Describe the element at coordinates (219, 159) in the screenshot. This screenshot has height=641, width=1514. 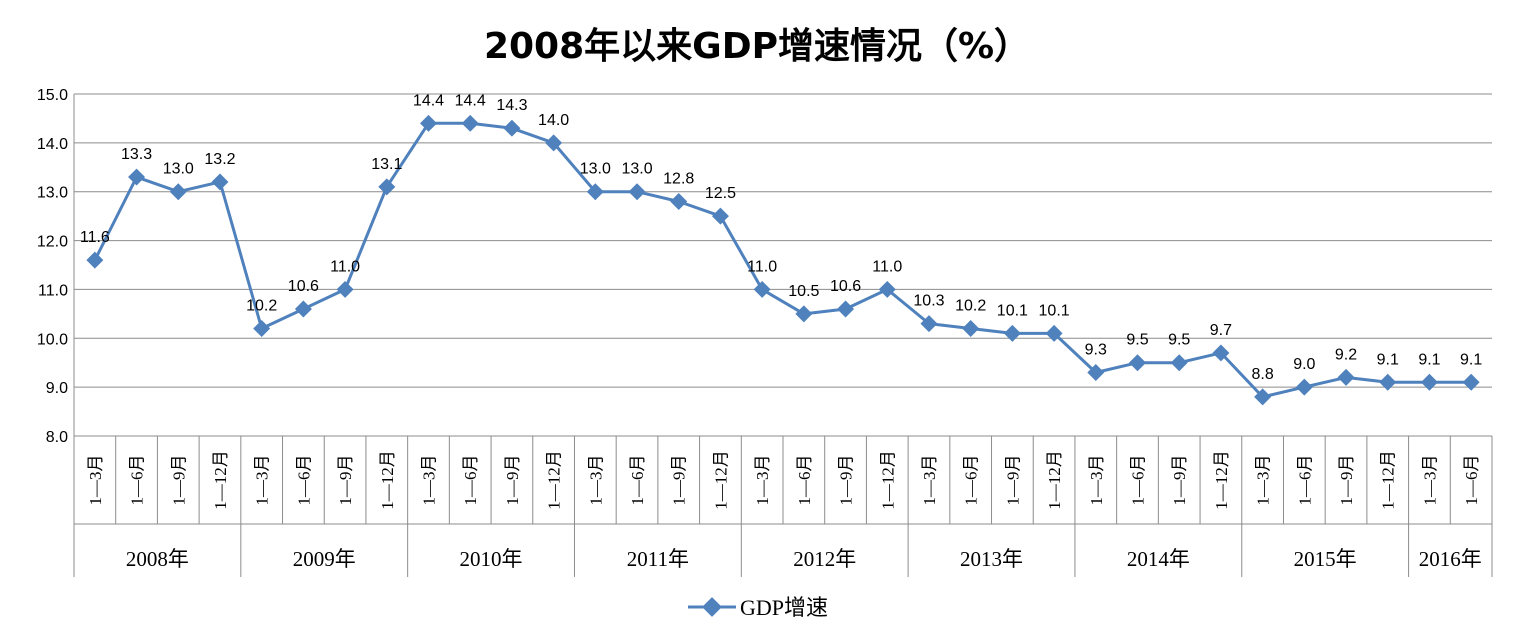
I see `data-label: 13.2` at that location.